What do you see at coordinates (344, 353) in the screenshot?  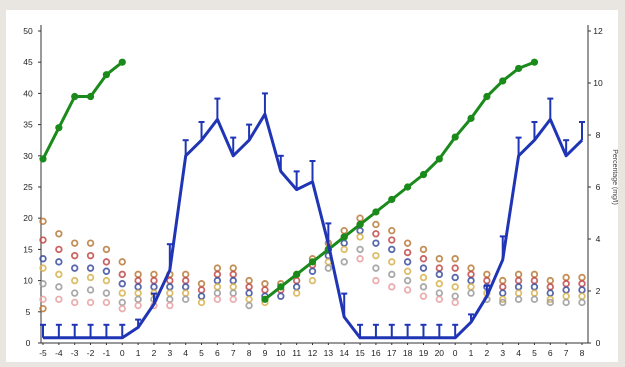 I see `x-tick-label: 14` at bounding box center [344, 353].